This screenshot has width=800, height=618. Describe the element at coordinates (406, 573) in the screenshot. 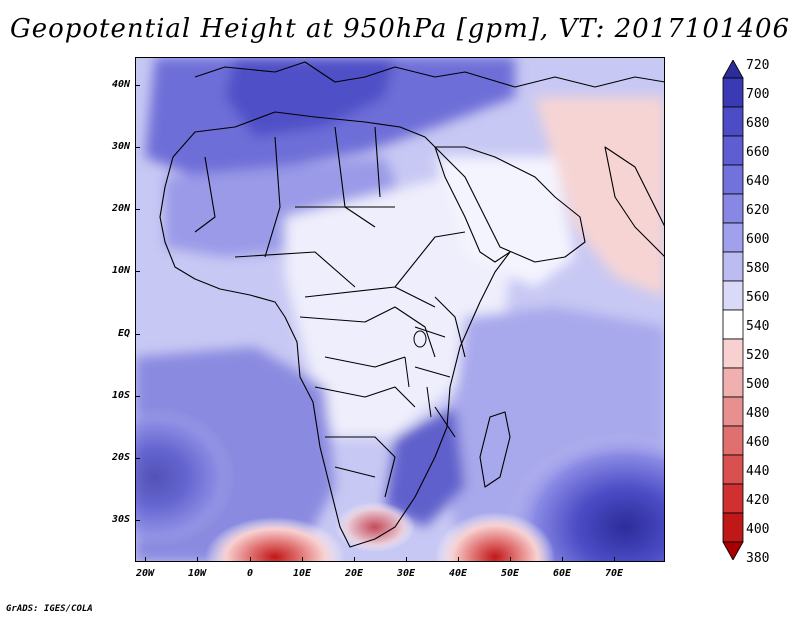

I see `lon-label-30e: 30E` at that location.